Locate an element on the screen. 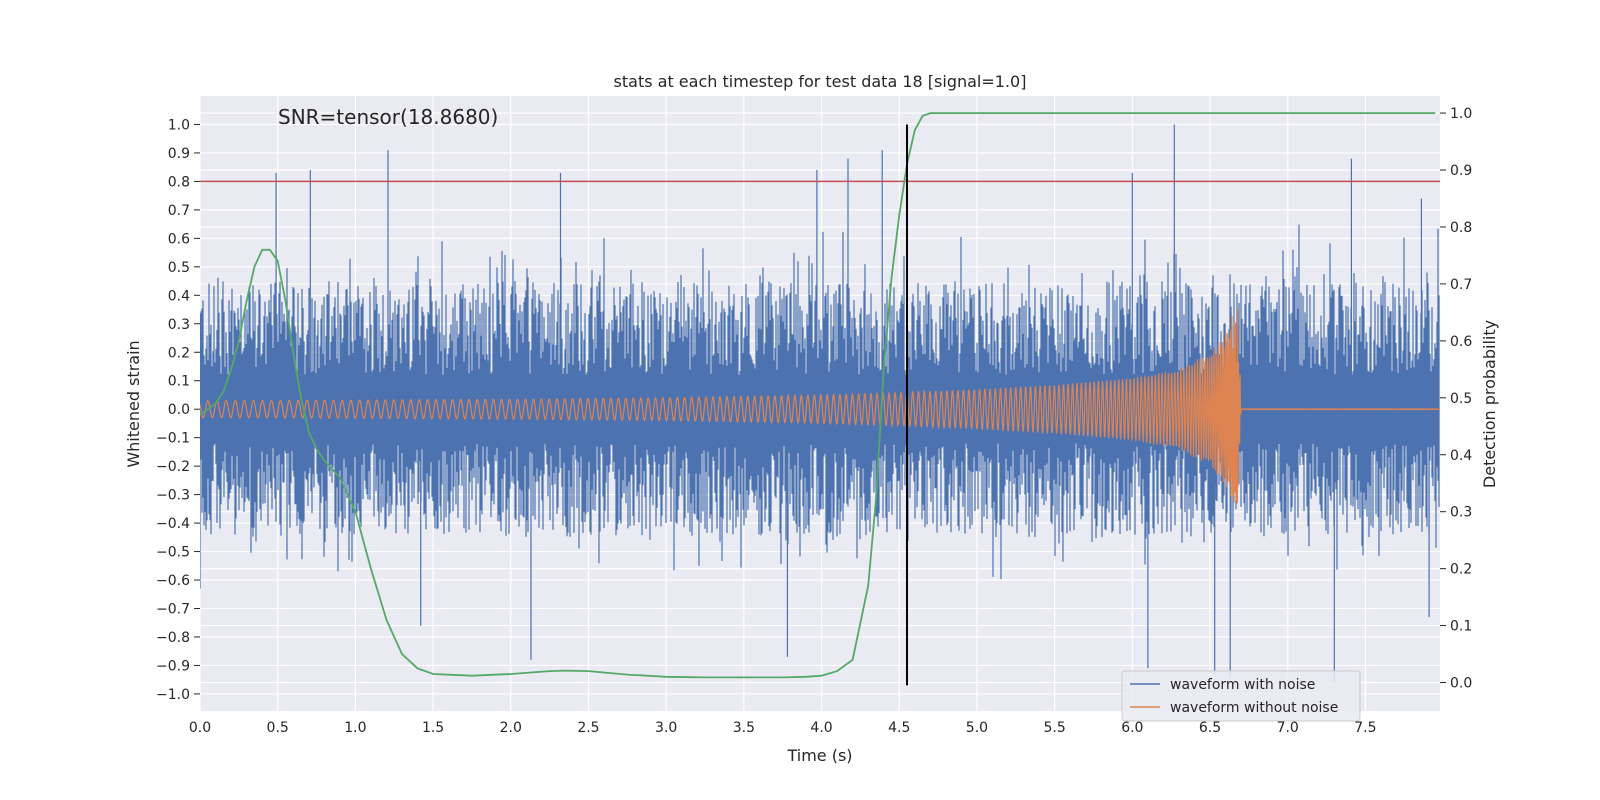  legend-label-noise: waveform with noise is located at coordinates (1242, 685).